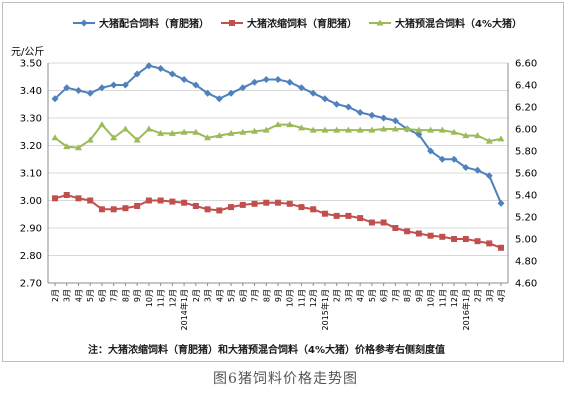  What do you see at coordinates (526, 130) in the screenshot?
I see `y-right-tick-label: 6.00` at bounding box center [526, 130].